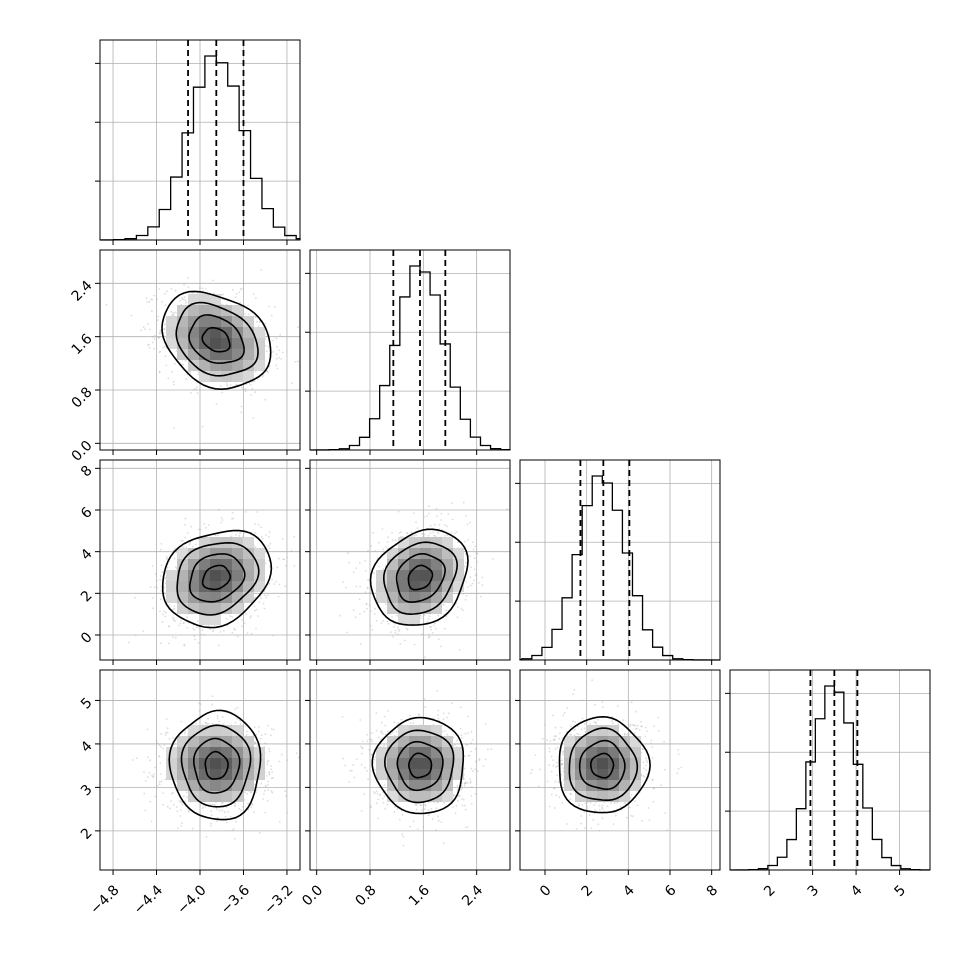  I want to click on ytick-label-1-0: 0.0, so click(82, 451).